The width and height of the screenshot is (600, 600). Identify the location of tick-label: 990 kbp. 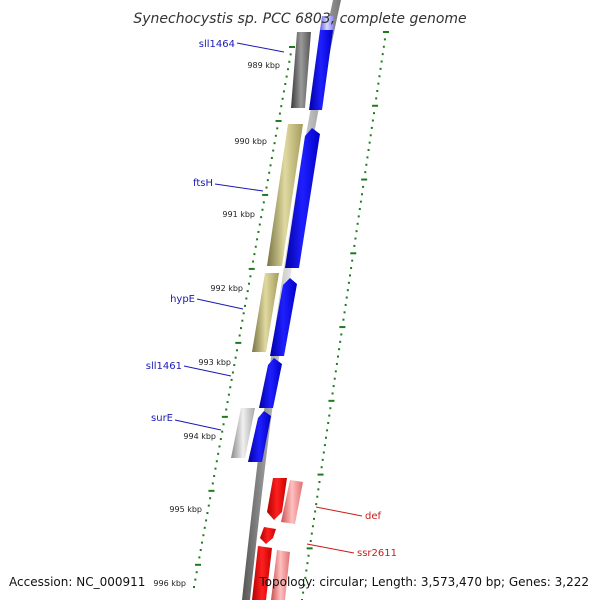
(250, 141).